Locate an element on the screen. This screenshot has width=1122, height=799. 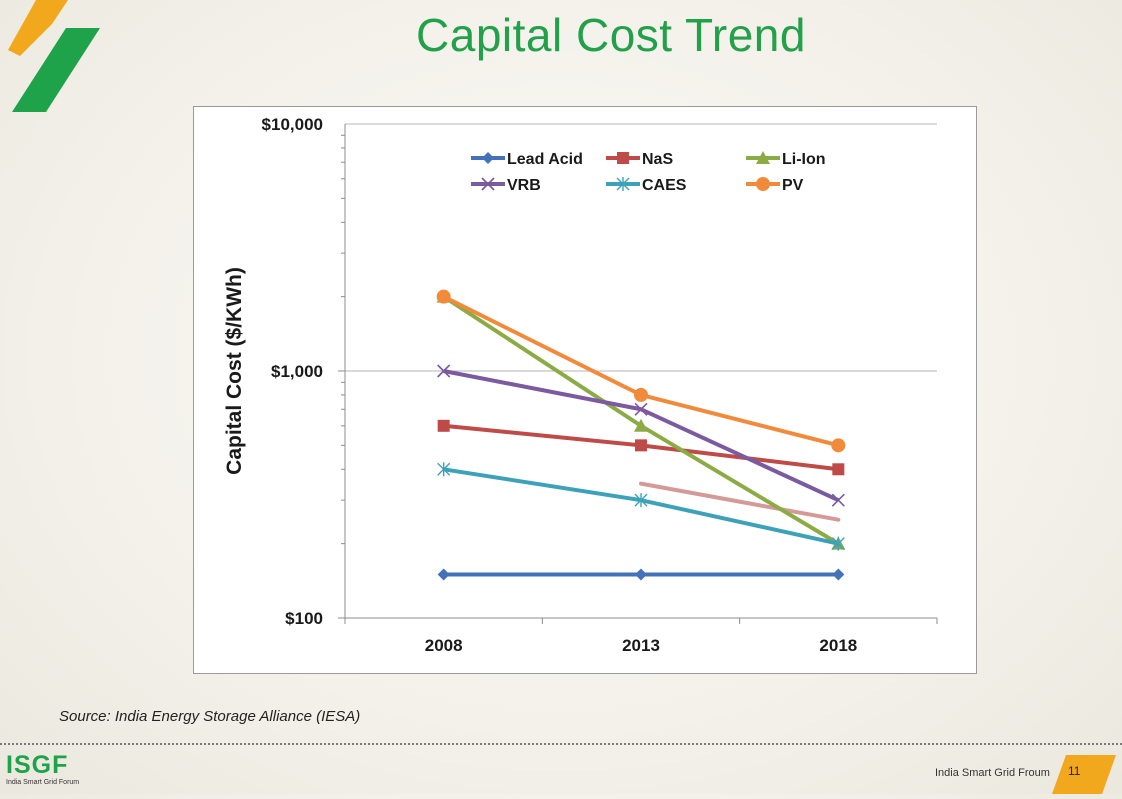
footer-logo: ISGF India Smart Grid Forum is located at coordinates (42, 769).